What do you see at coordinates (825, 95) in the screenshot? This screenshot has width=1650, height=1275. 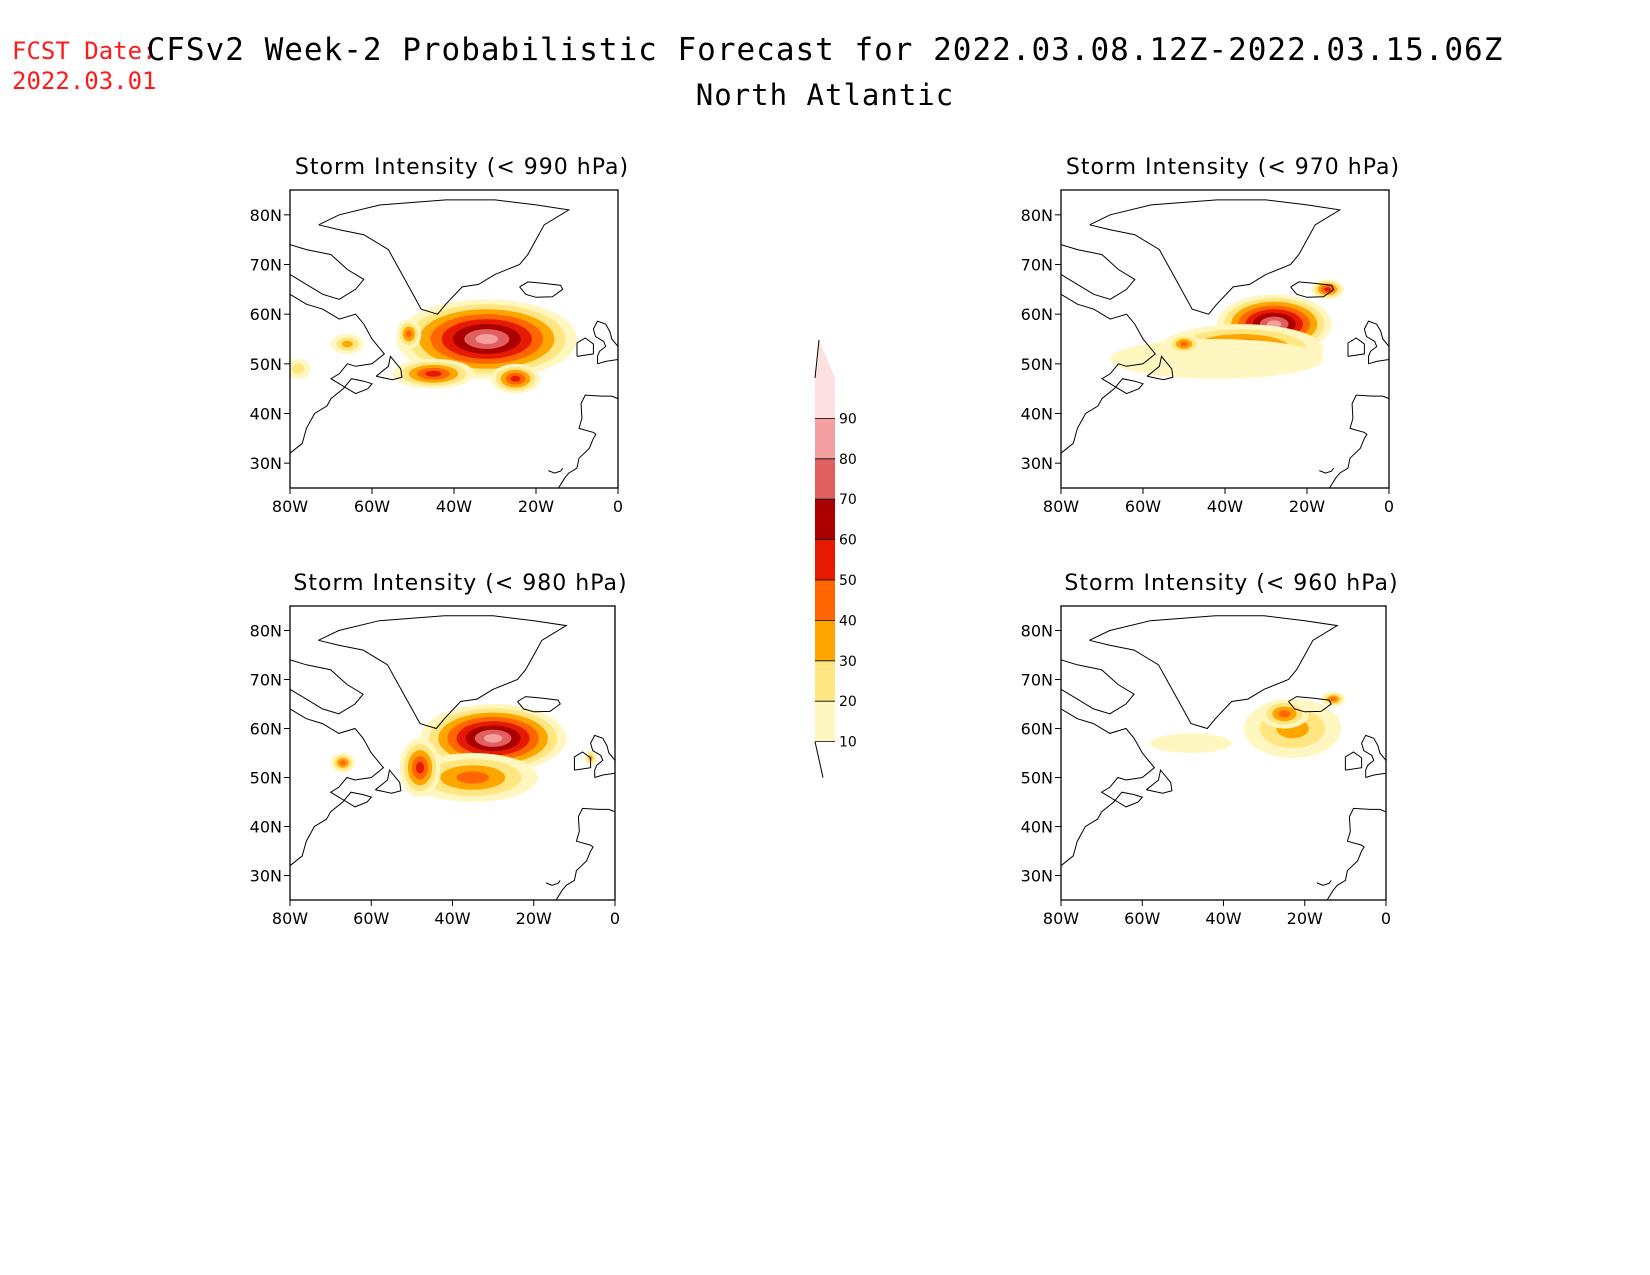 I see `page-subtitle: North Atlantic` at bounding box center [825, 95].